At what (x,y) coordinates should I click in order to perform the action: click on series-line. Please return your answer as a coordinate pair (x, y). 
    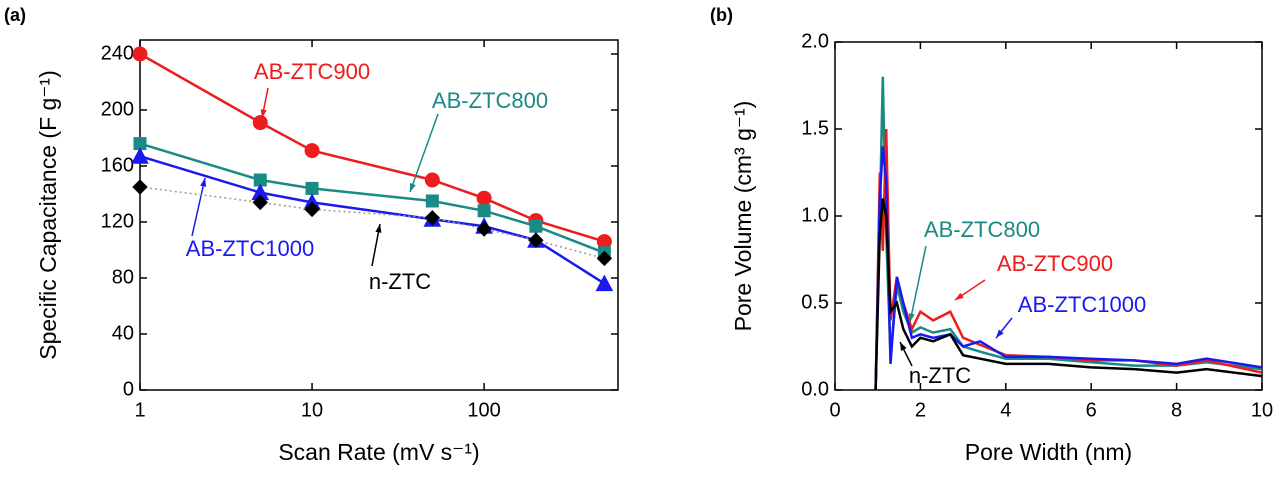
    Looking at the image, I should click on (1068, 294).